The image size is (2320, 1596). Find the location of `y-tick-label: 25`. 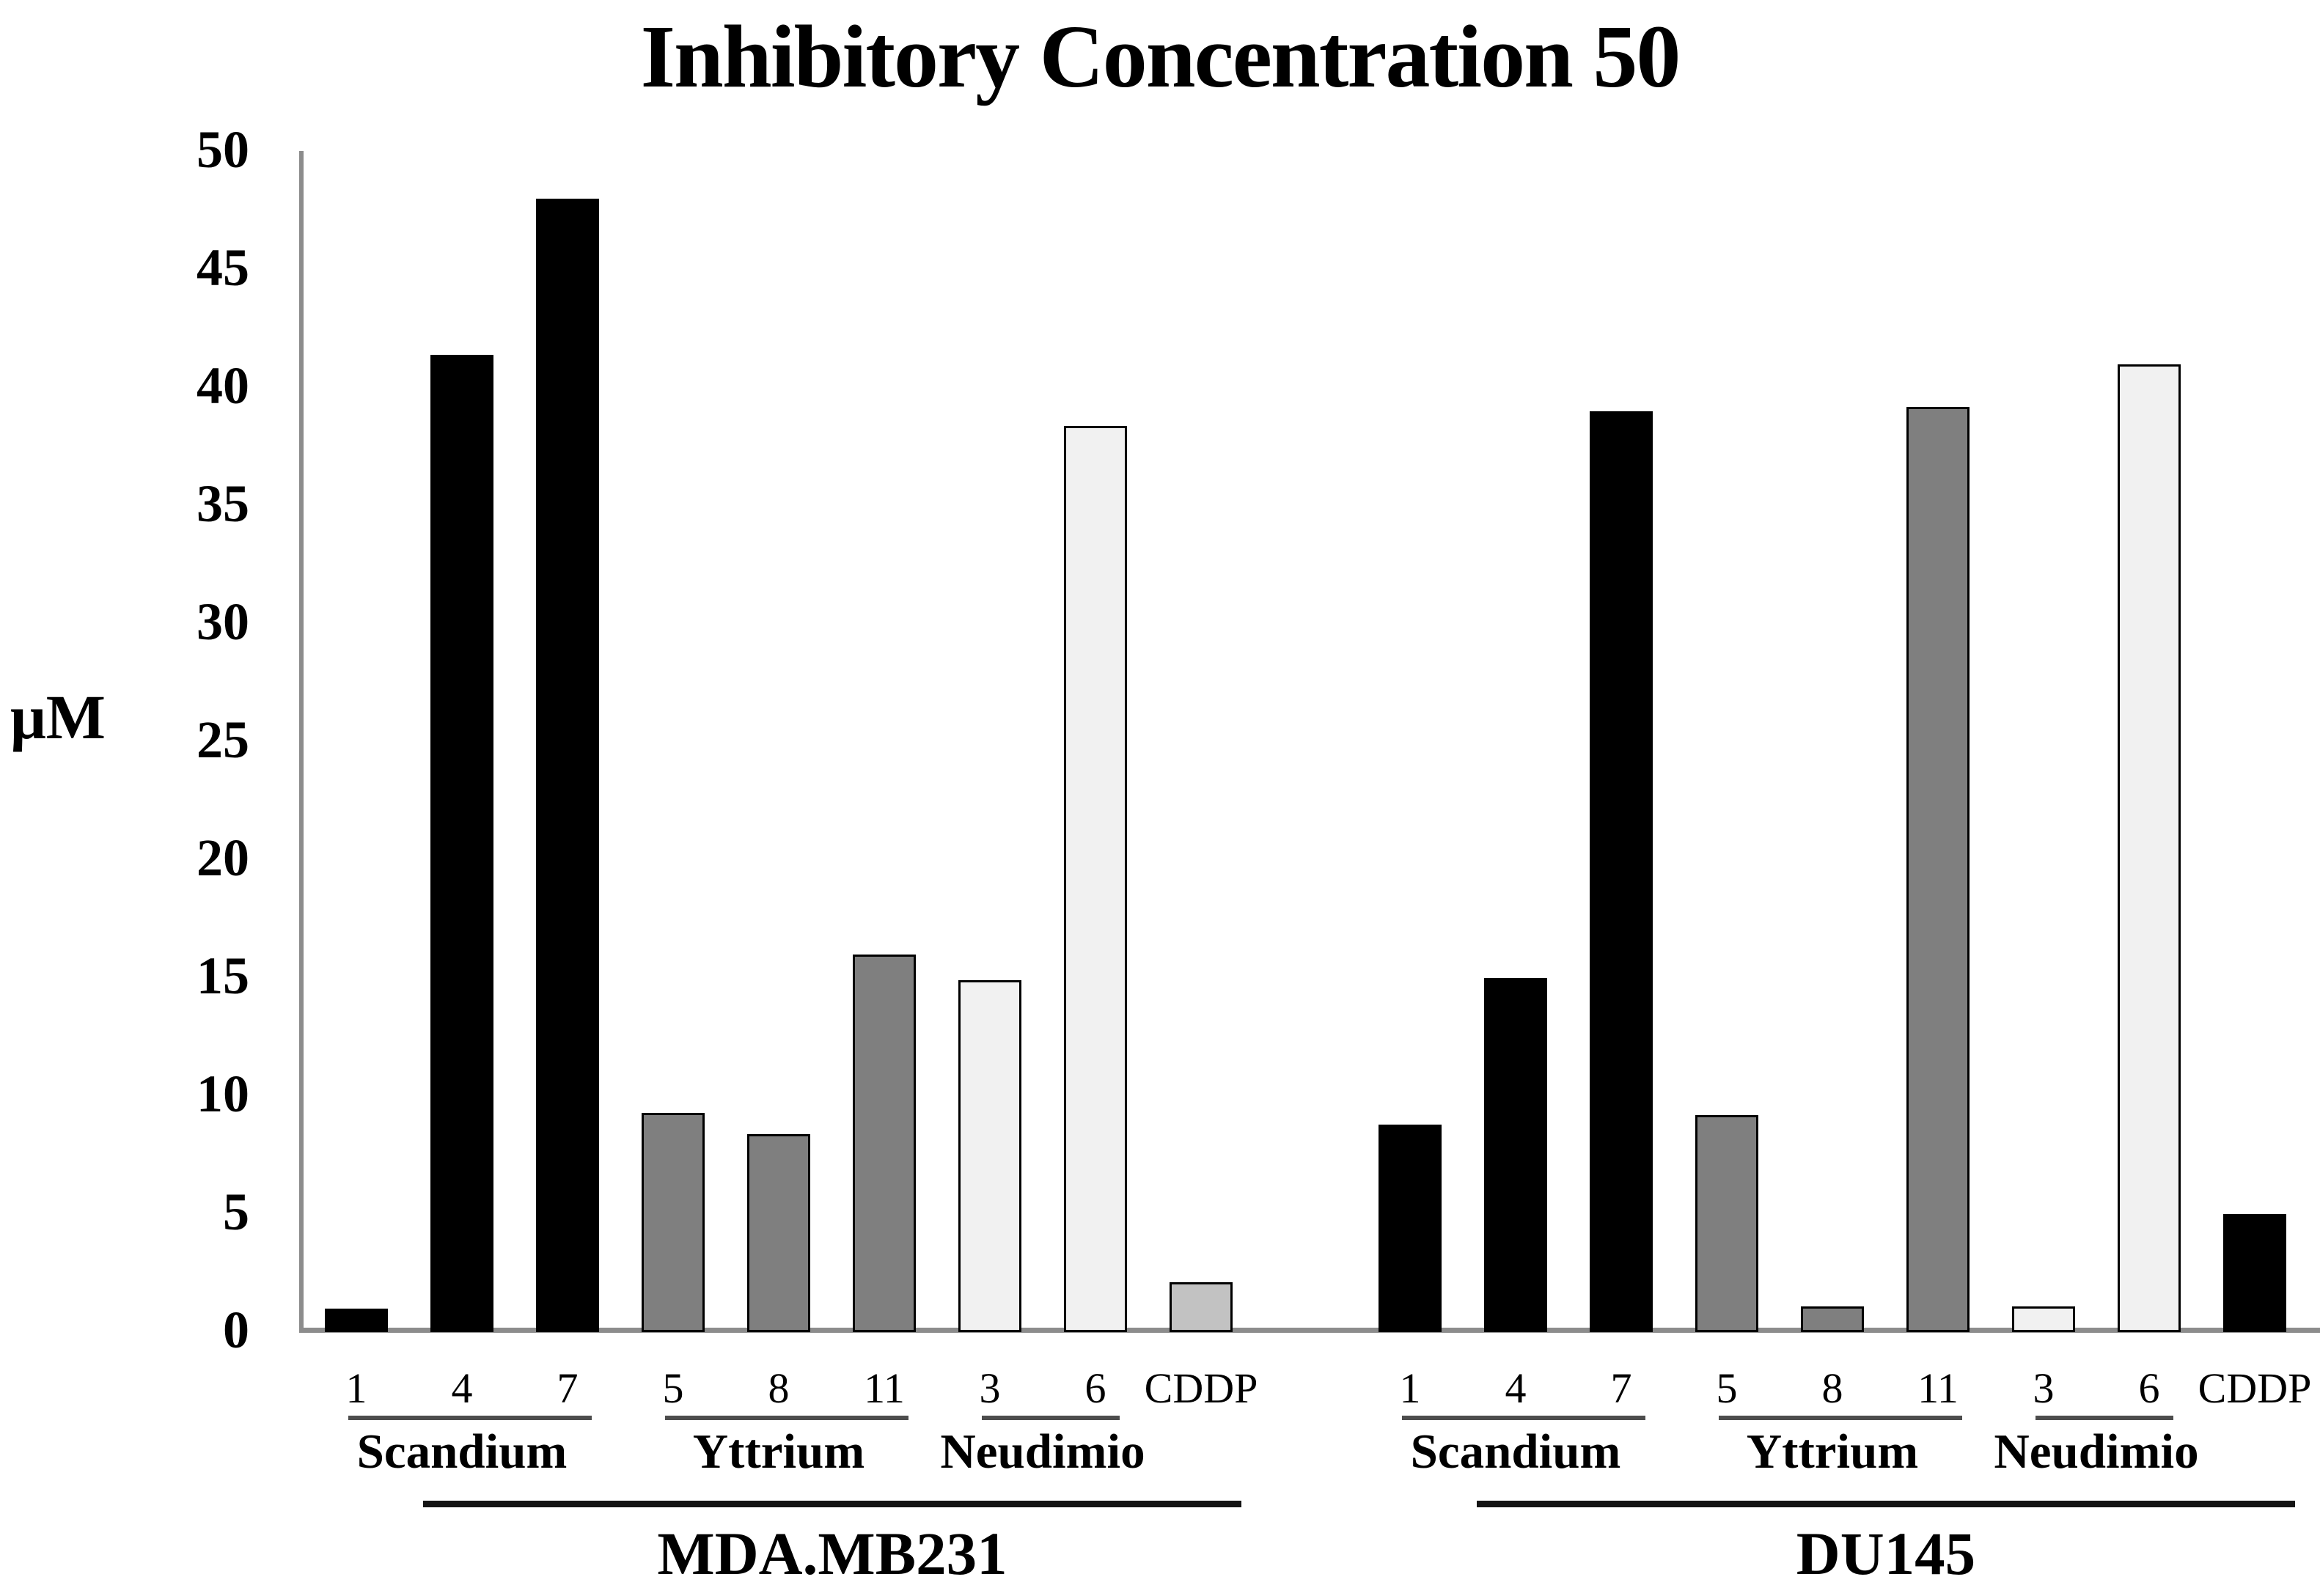

y-tick-label: 25 is located at coordinates (223, 739).